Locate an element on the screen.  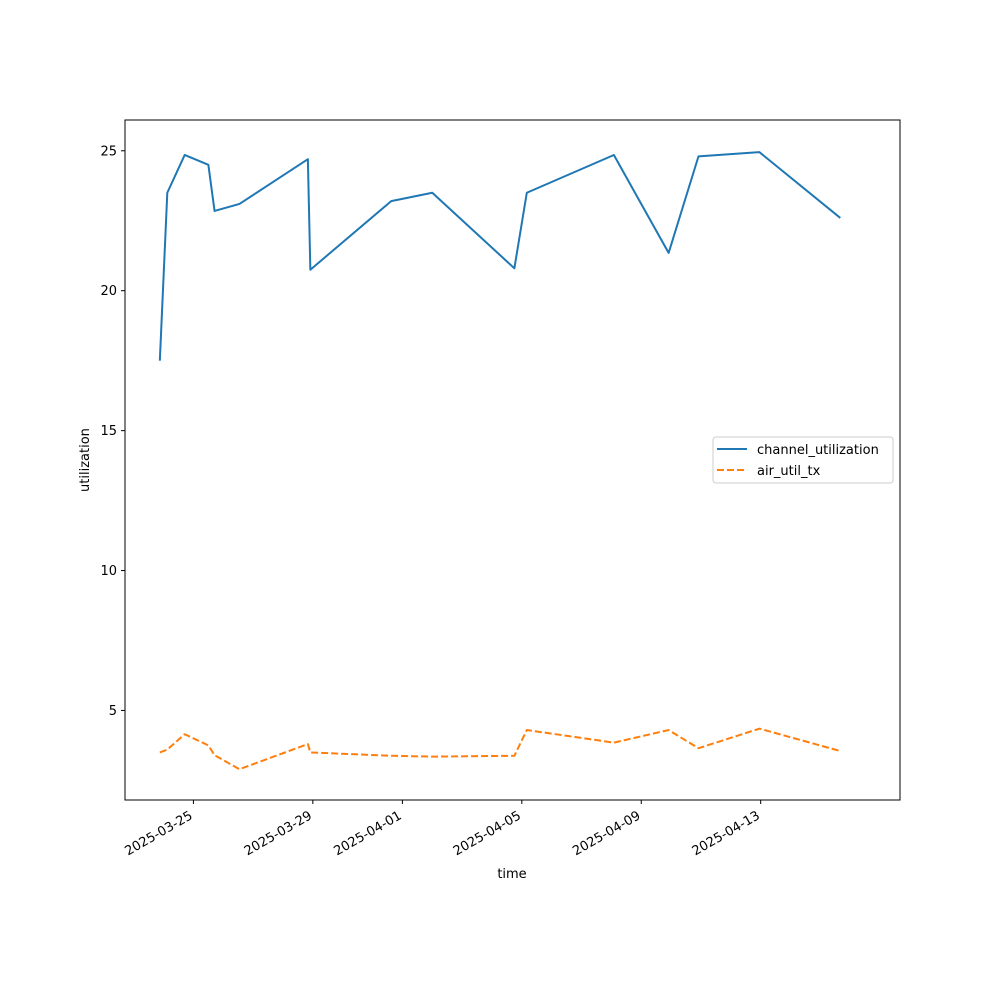
legend: channel_utilization air_util_tx is located at coordinates (803, 460).